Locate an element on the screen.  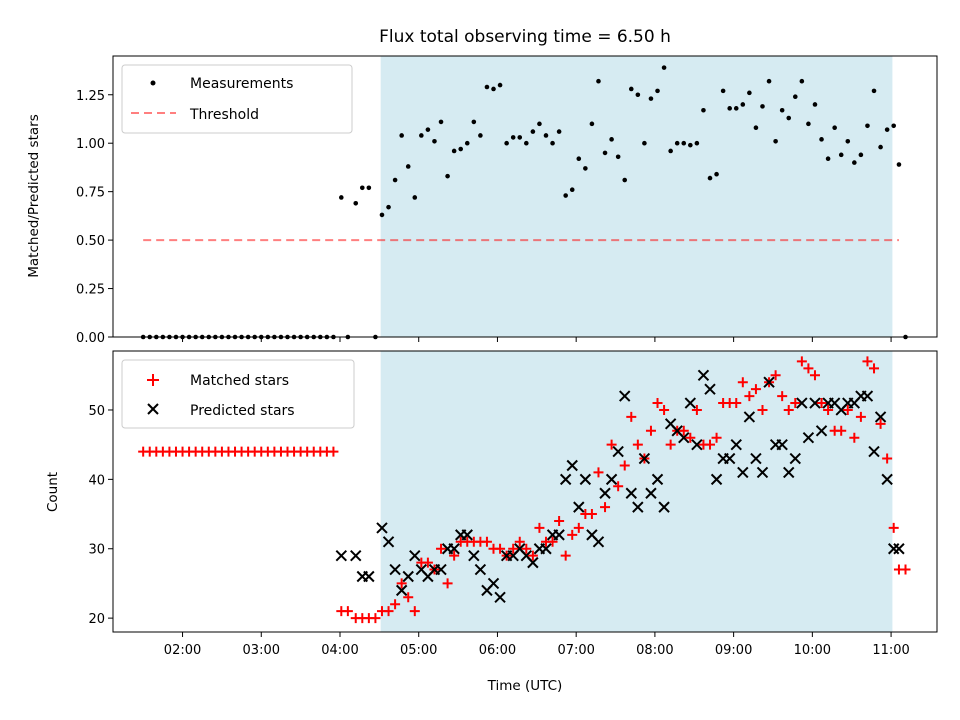
x-axis-label: Time (UTC) is located at coordinates (525, 686).